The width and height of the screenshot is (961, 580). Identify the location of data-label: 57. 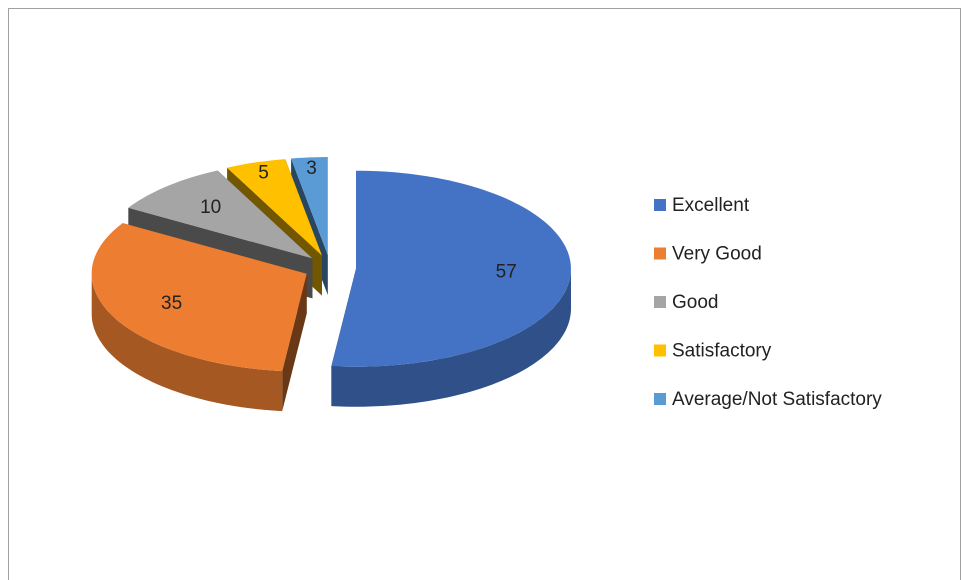
(506, 272).